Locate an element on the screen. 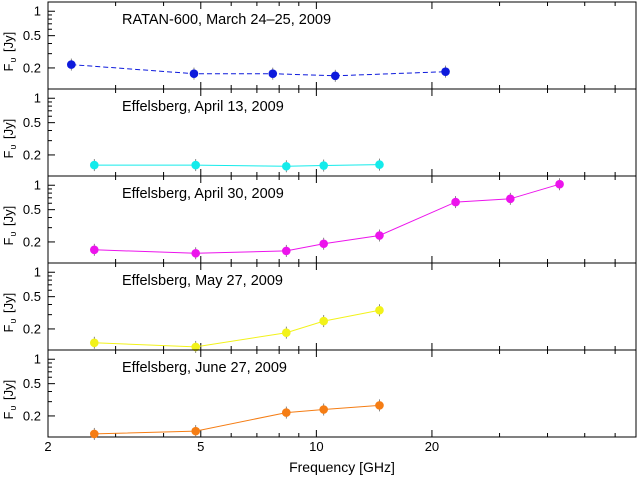 This screenshot has width=637, height=477. panel-4-y-axis-label: Fυ [Jy] is located at coordinates (9, 313).